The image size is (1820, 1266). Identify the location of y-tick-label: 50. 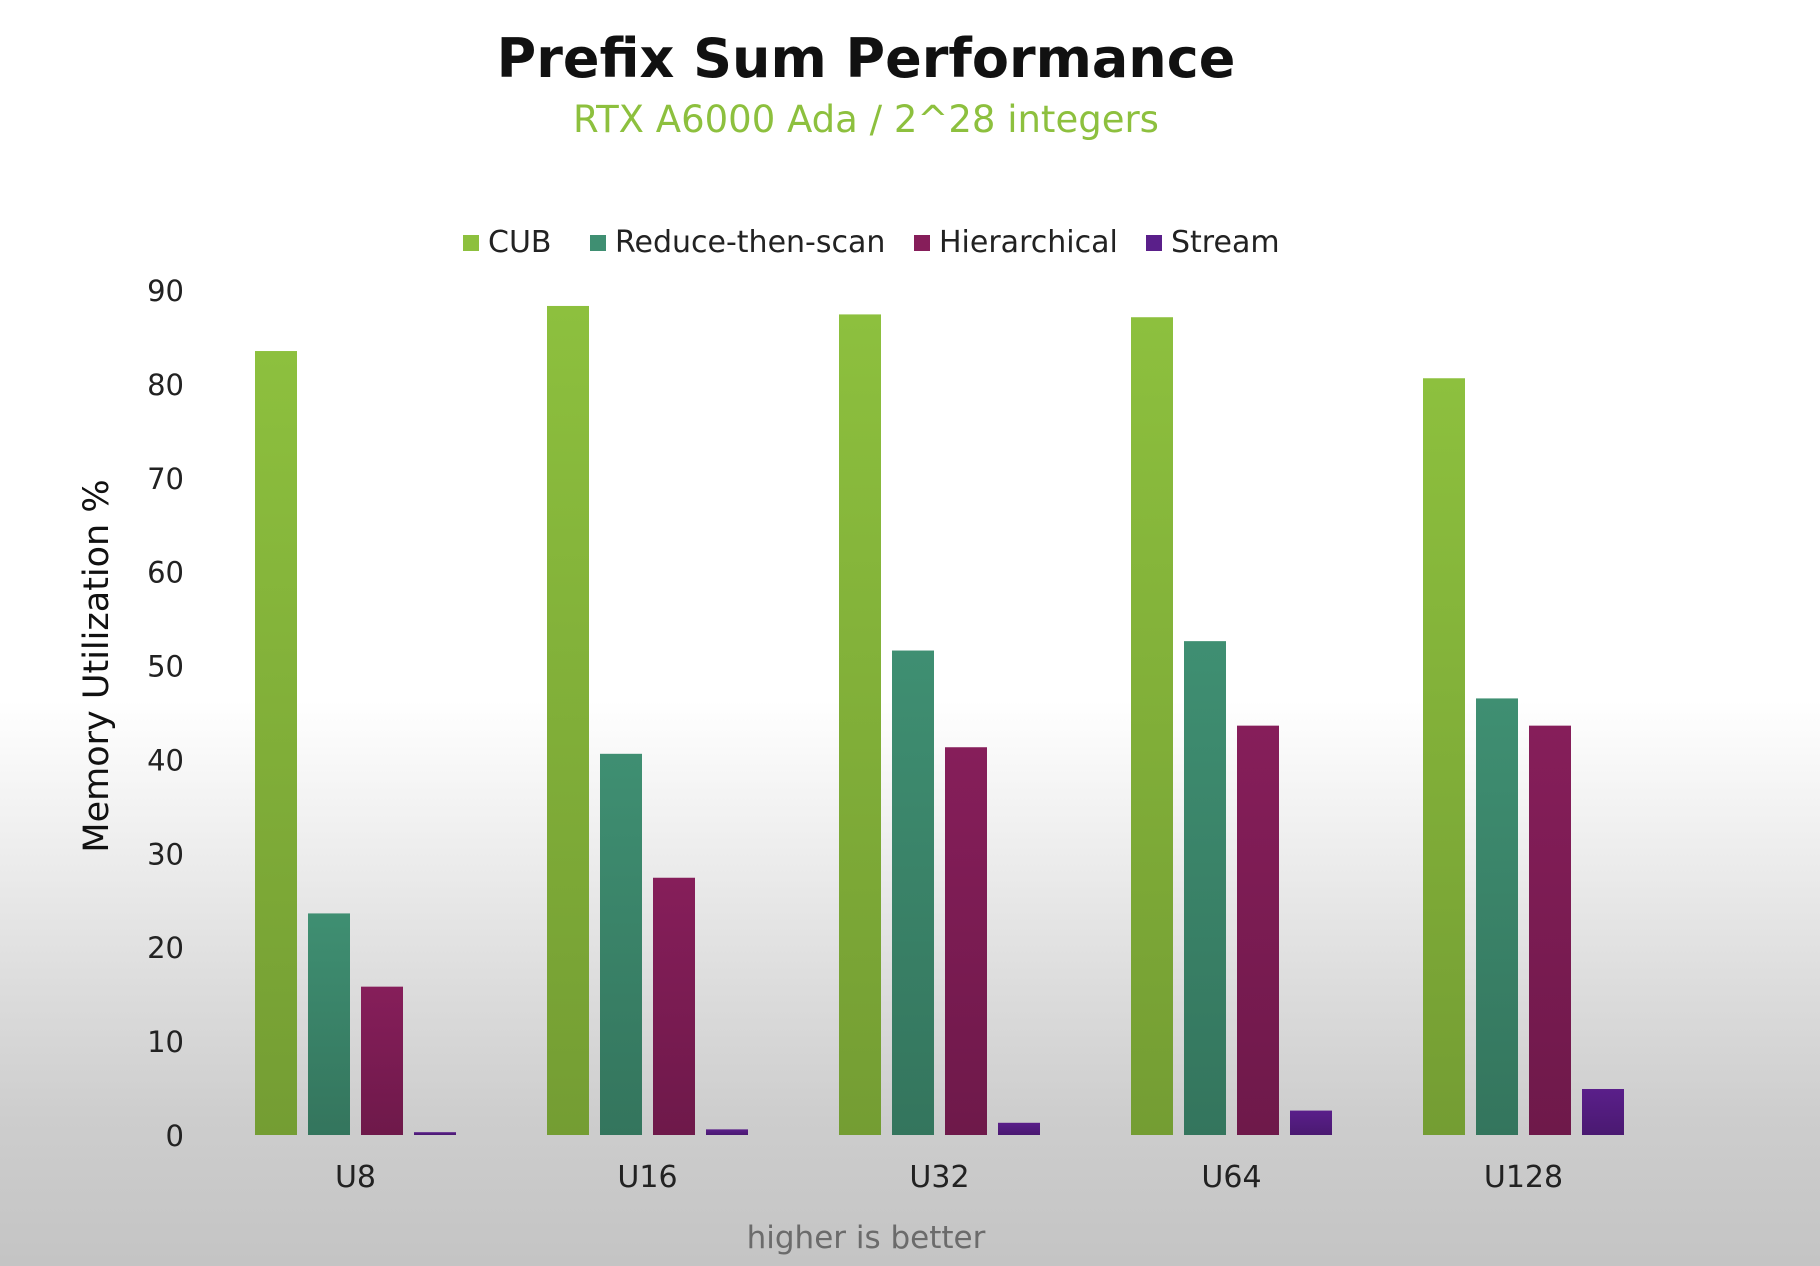
(165, 667).